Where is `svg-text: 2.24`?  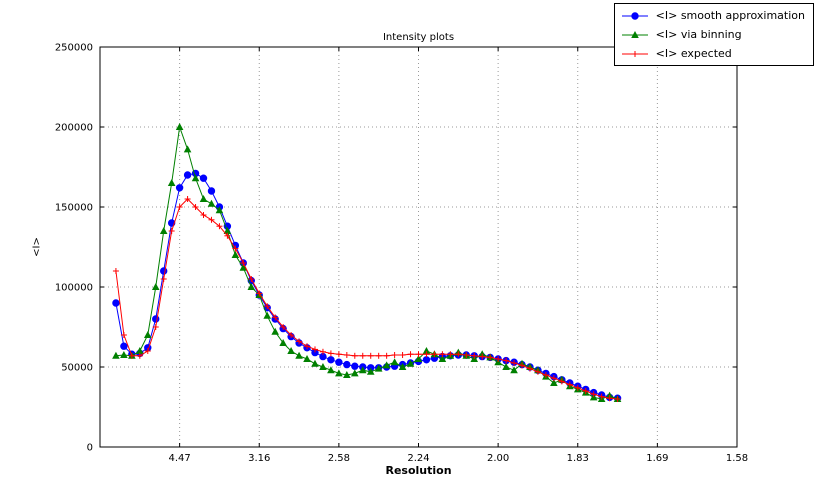
svg-text: 2.24 is located at coordinates (418, 458).